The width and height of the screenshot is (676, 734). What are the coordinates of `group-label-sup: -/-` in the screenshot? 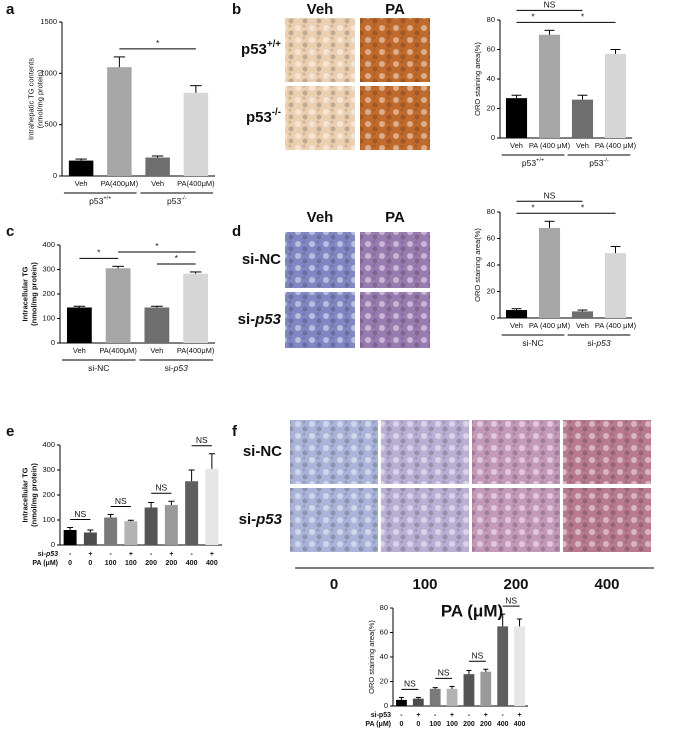 It's located at (605, 161).